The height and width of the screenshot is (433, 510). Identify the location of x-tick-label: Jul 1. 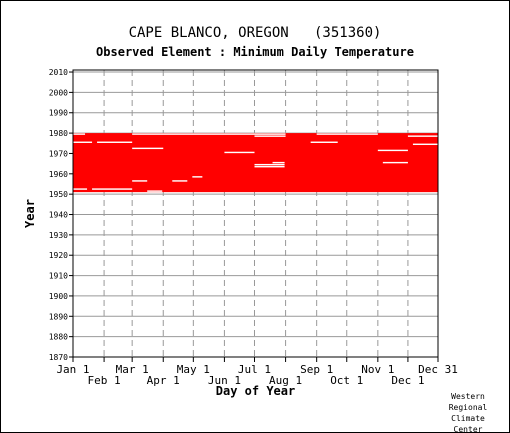
(254, 369).